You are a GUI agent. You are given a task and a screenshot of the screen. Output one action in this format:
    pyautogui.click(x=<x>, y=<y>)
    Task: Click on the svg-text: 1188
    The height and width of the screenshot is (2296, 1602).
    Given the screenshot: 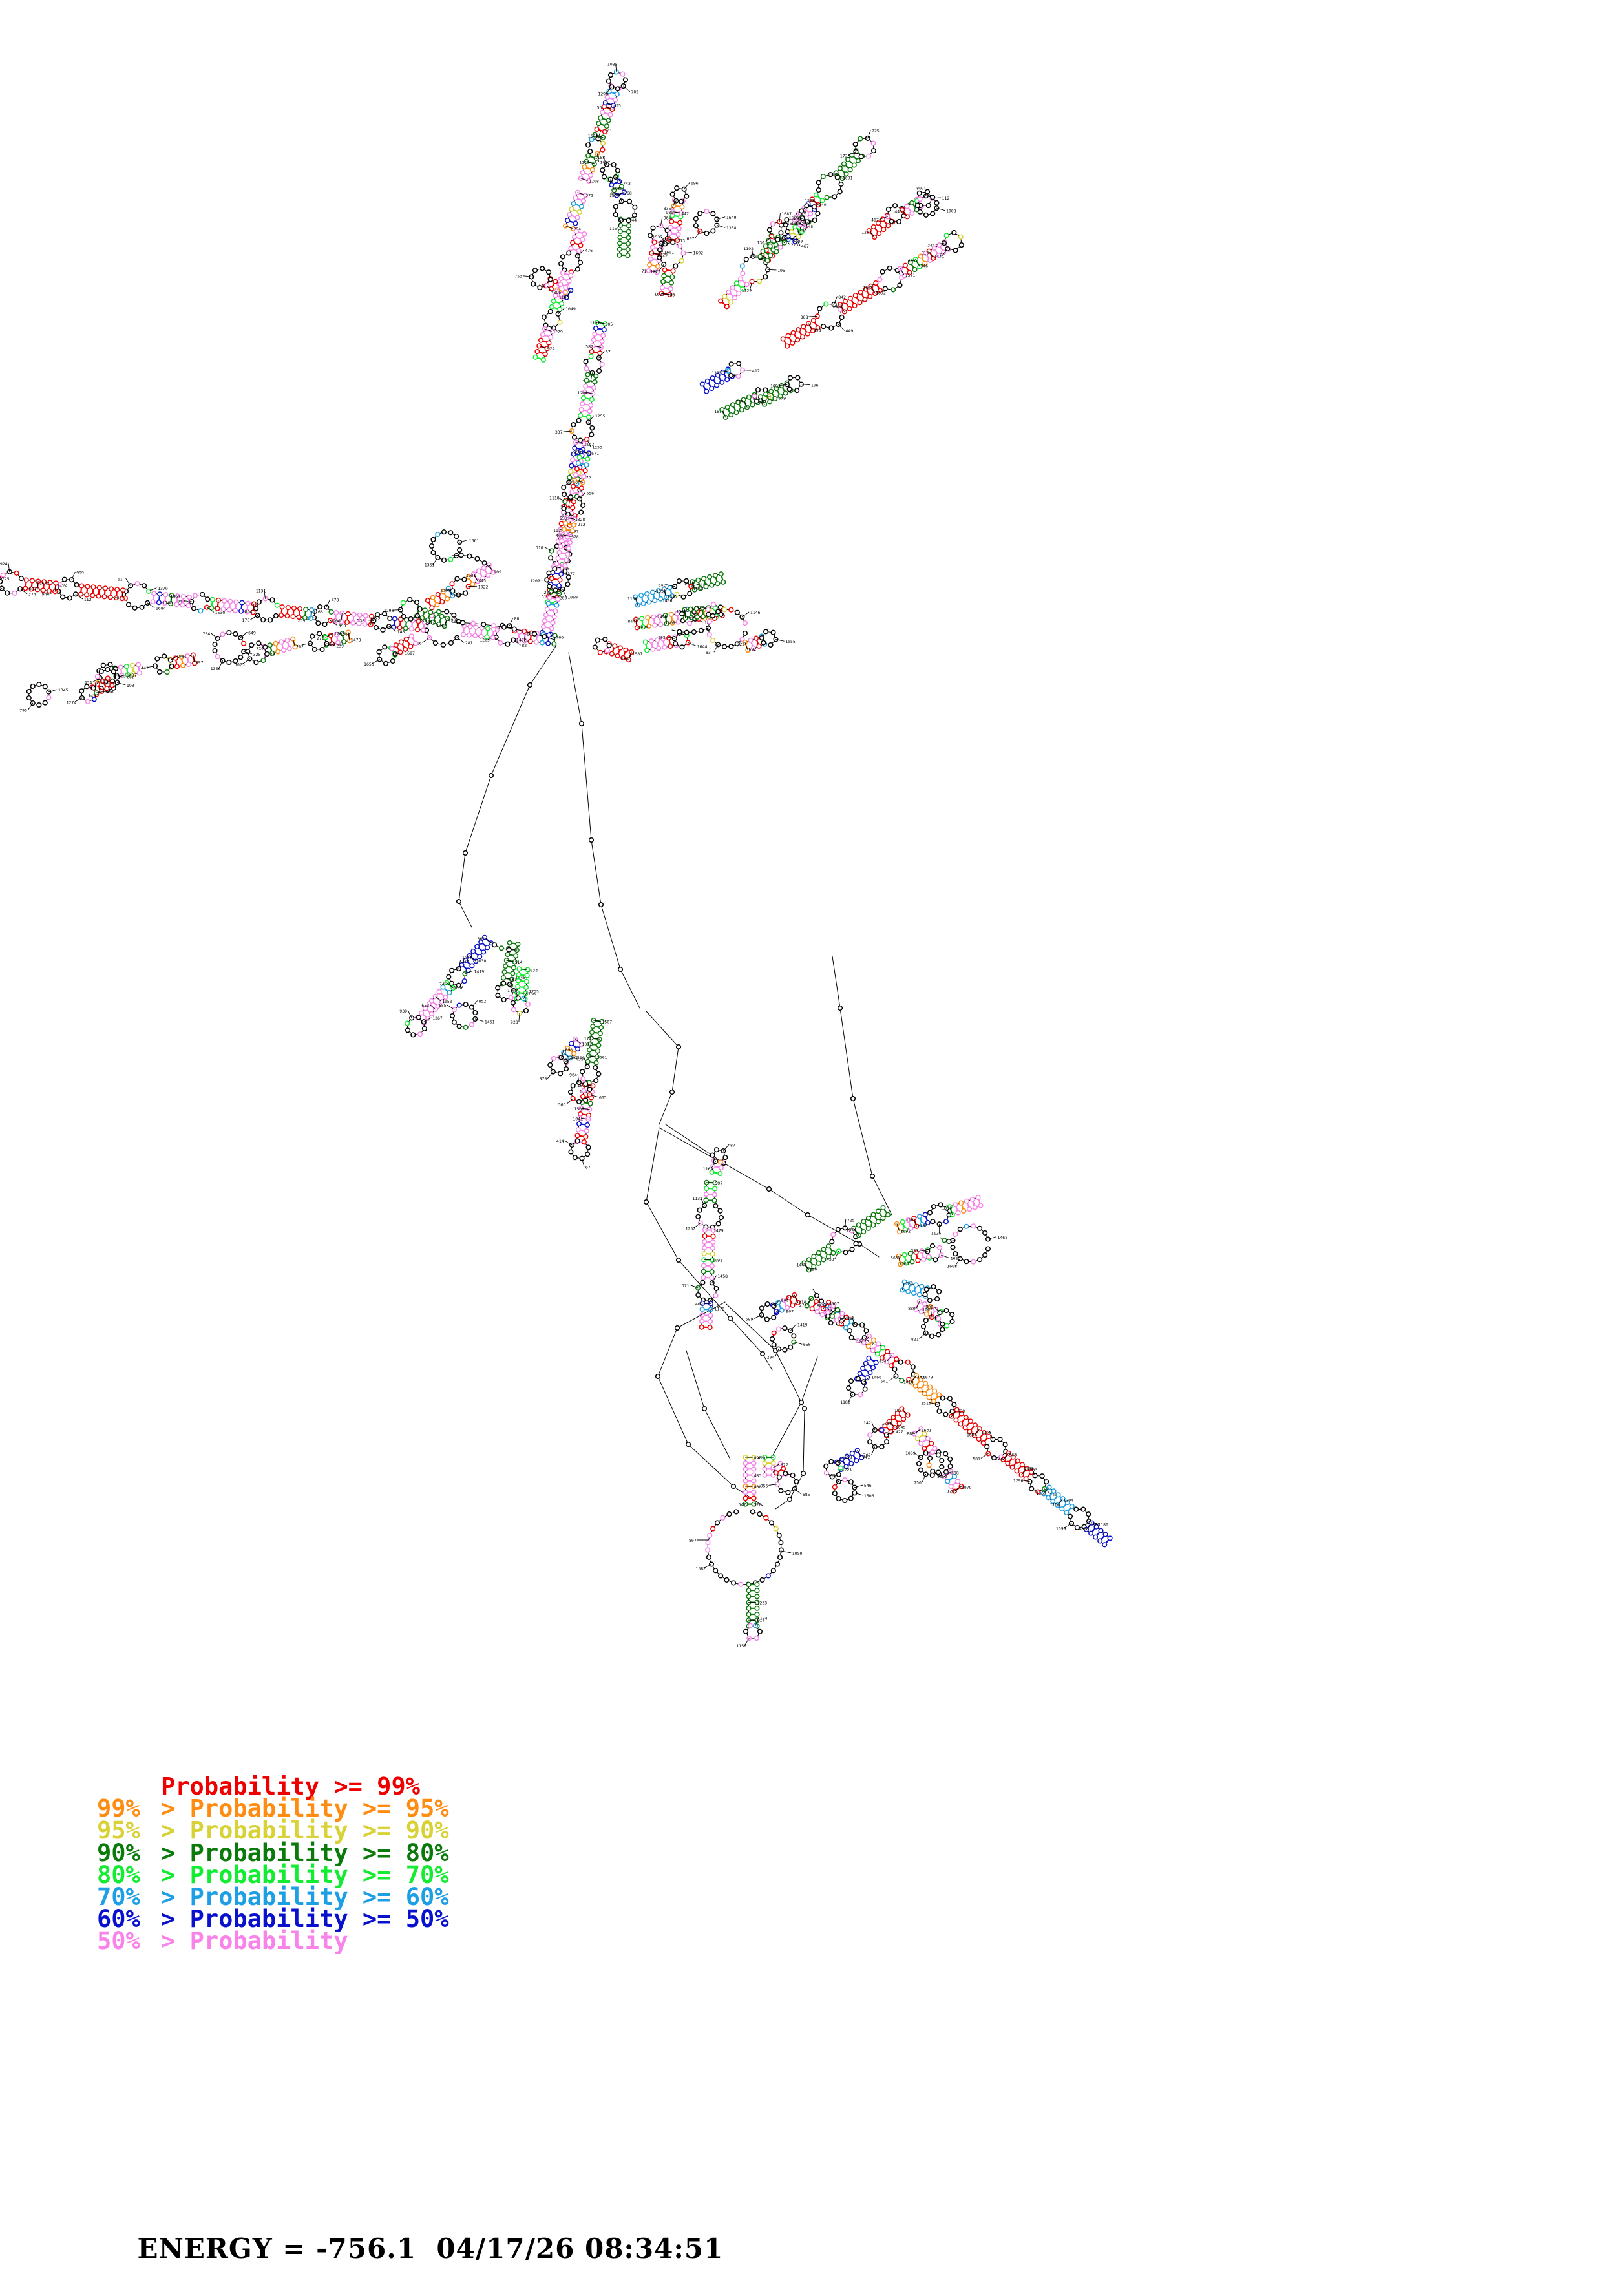 What is the action you would take?
    pyautogui.click(x=600, y=157)
    